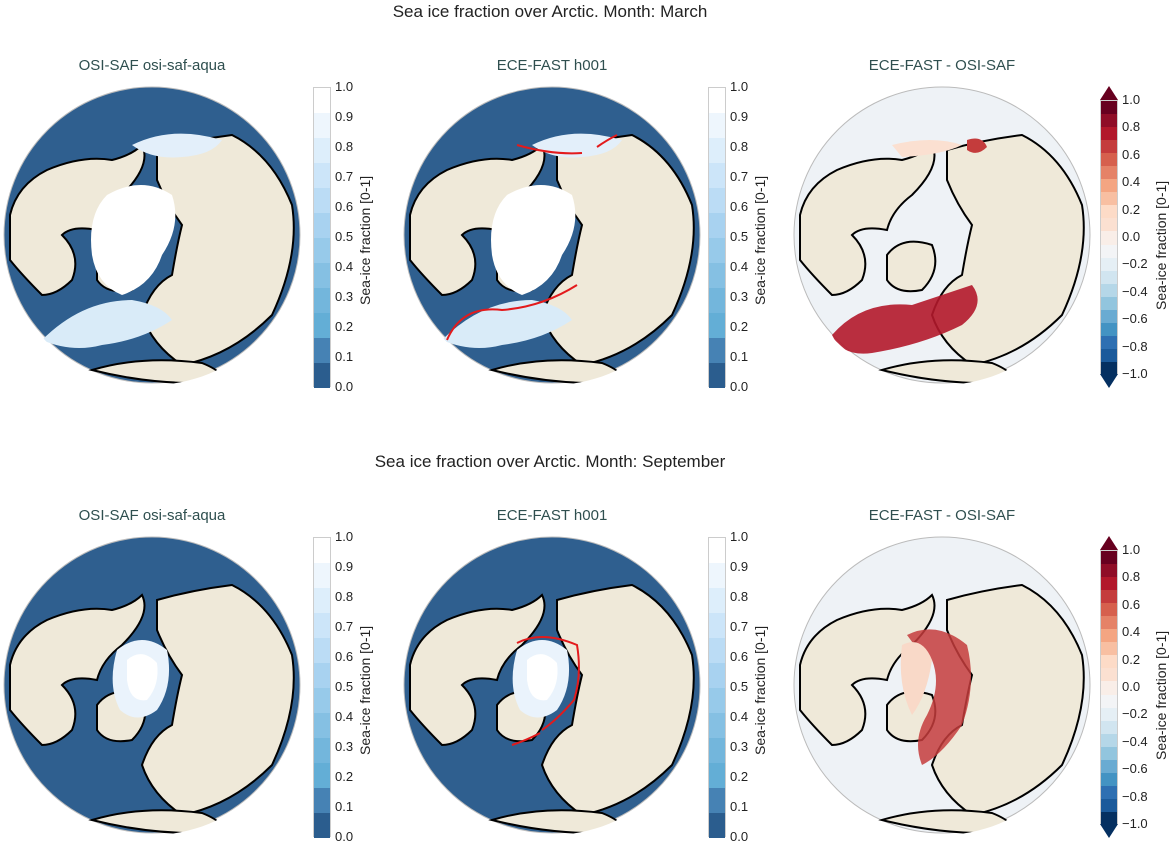 The height and width of the screenshot is (844, 1170). I want to click on colorbar-tick-label: −0.6, so click(1135, 319).